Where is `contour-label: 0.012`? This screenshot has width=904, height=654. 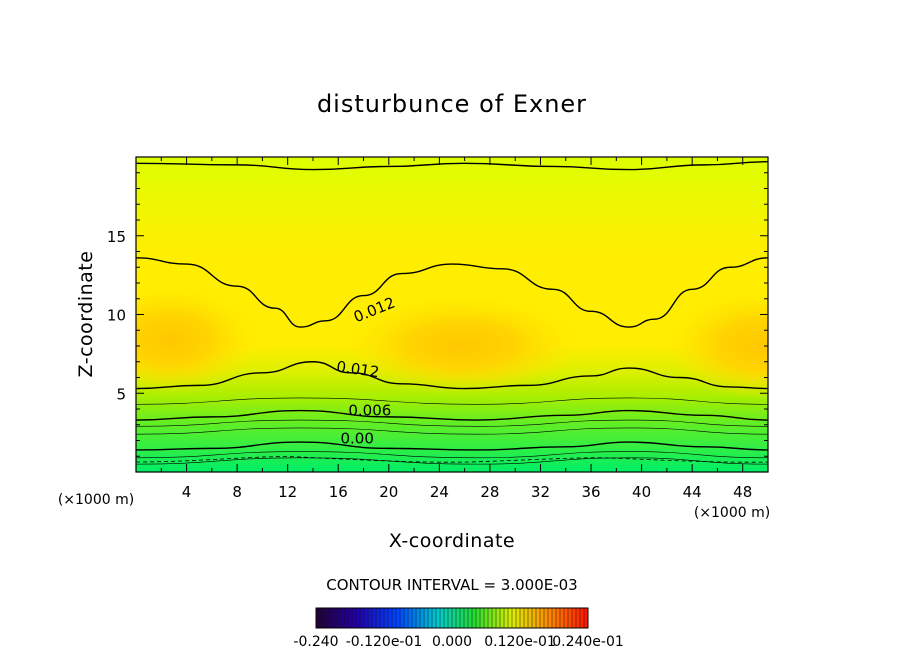 contour-label: 0.012 is located at coordinates (357, 369).